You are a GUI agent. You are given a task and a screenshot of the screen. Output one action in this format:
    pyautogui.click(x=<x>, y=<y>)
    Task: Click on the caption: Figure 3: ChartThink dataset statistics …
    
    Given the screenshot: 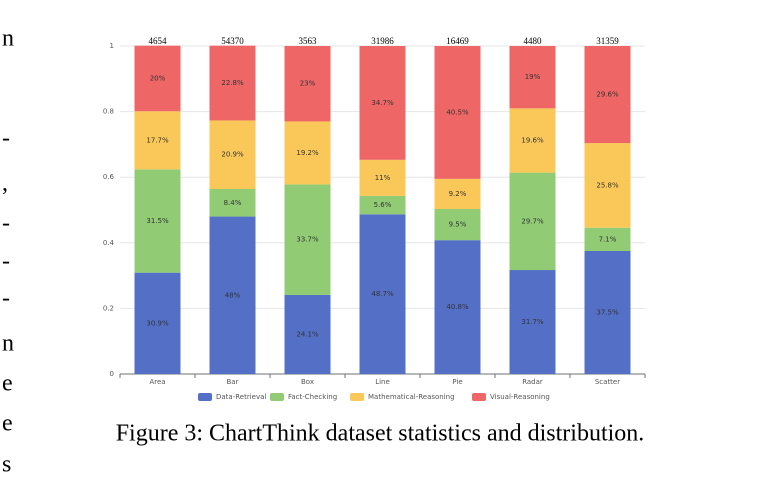 What is the action you would take?
    pyautogui.click(x=380, y=434)
    